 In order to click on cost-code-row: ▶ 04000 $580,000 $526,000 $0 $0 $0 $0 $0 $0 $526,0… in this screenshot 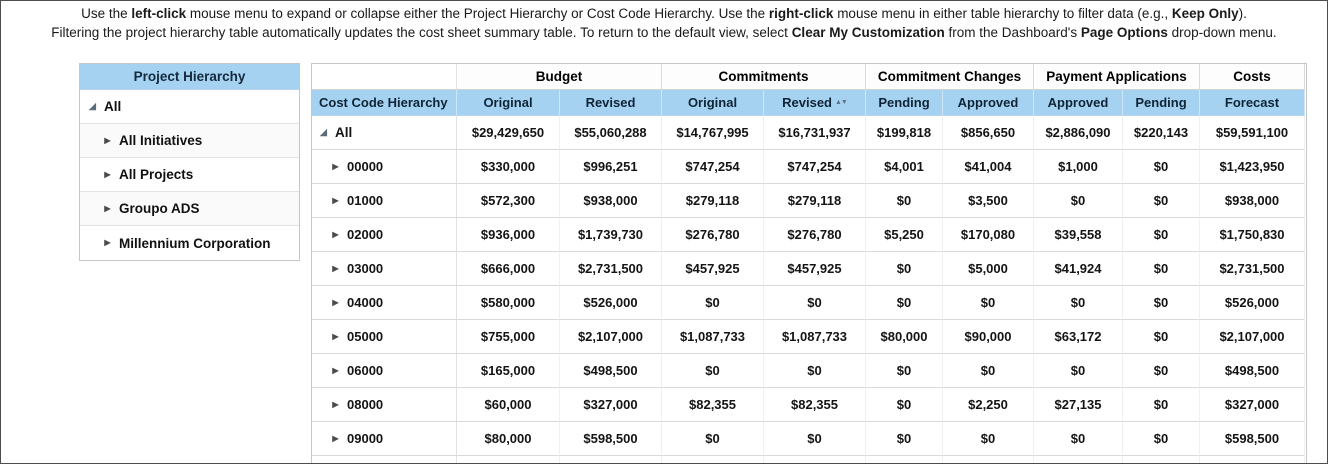, I will do `click(809, 303)`.